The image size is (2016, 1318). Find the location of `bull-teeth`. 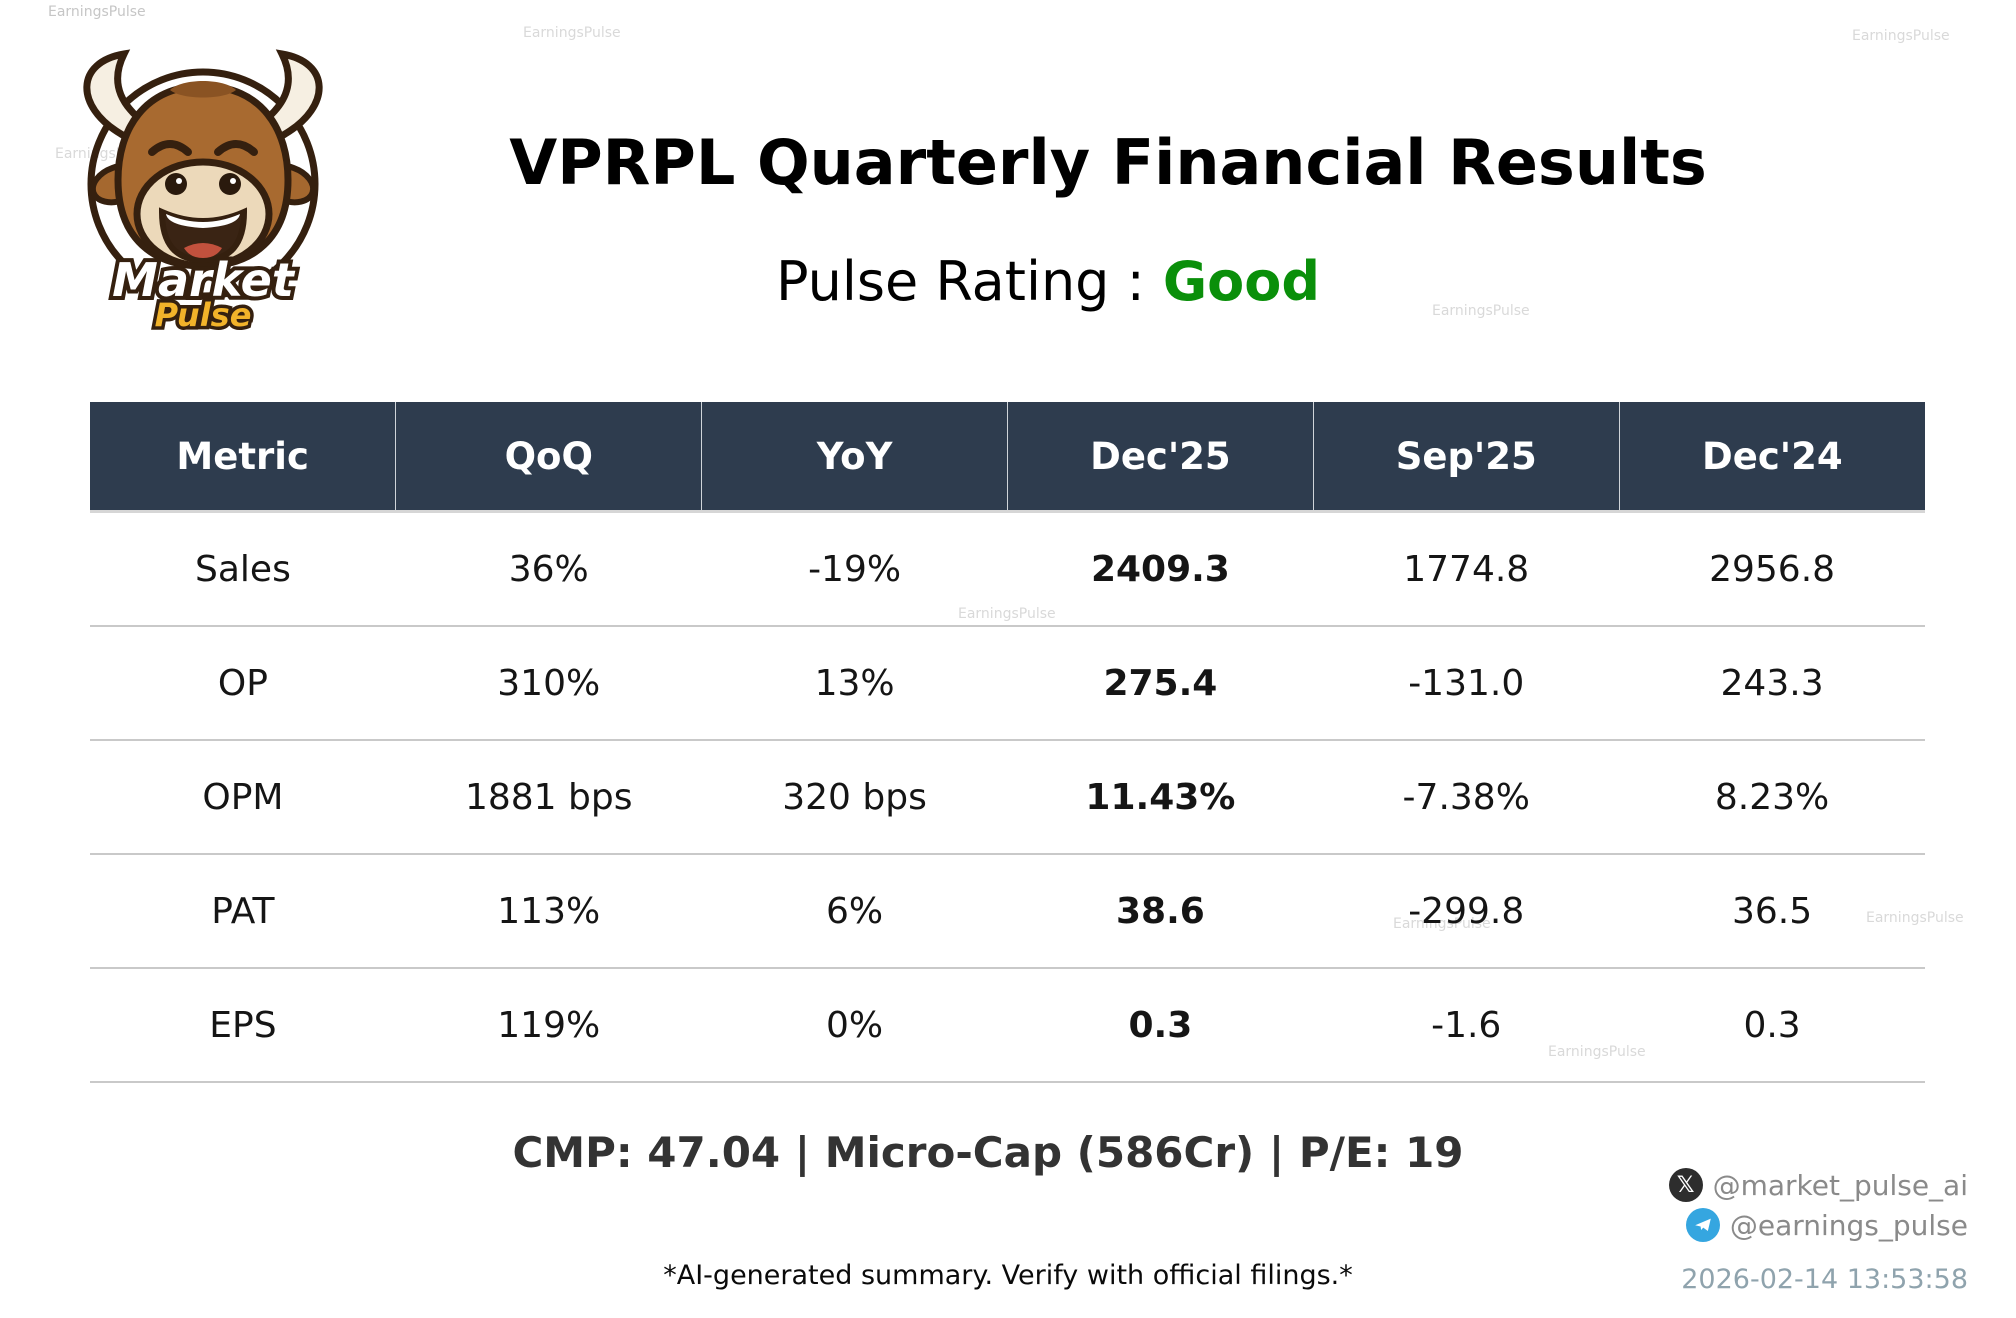

bull-teeth is located at coordinates (203, 221).